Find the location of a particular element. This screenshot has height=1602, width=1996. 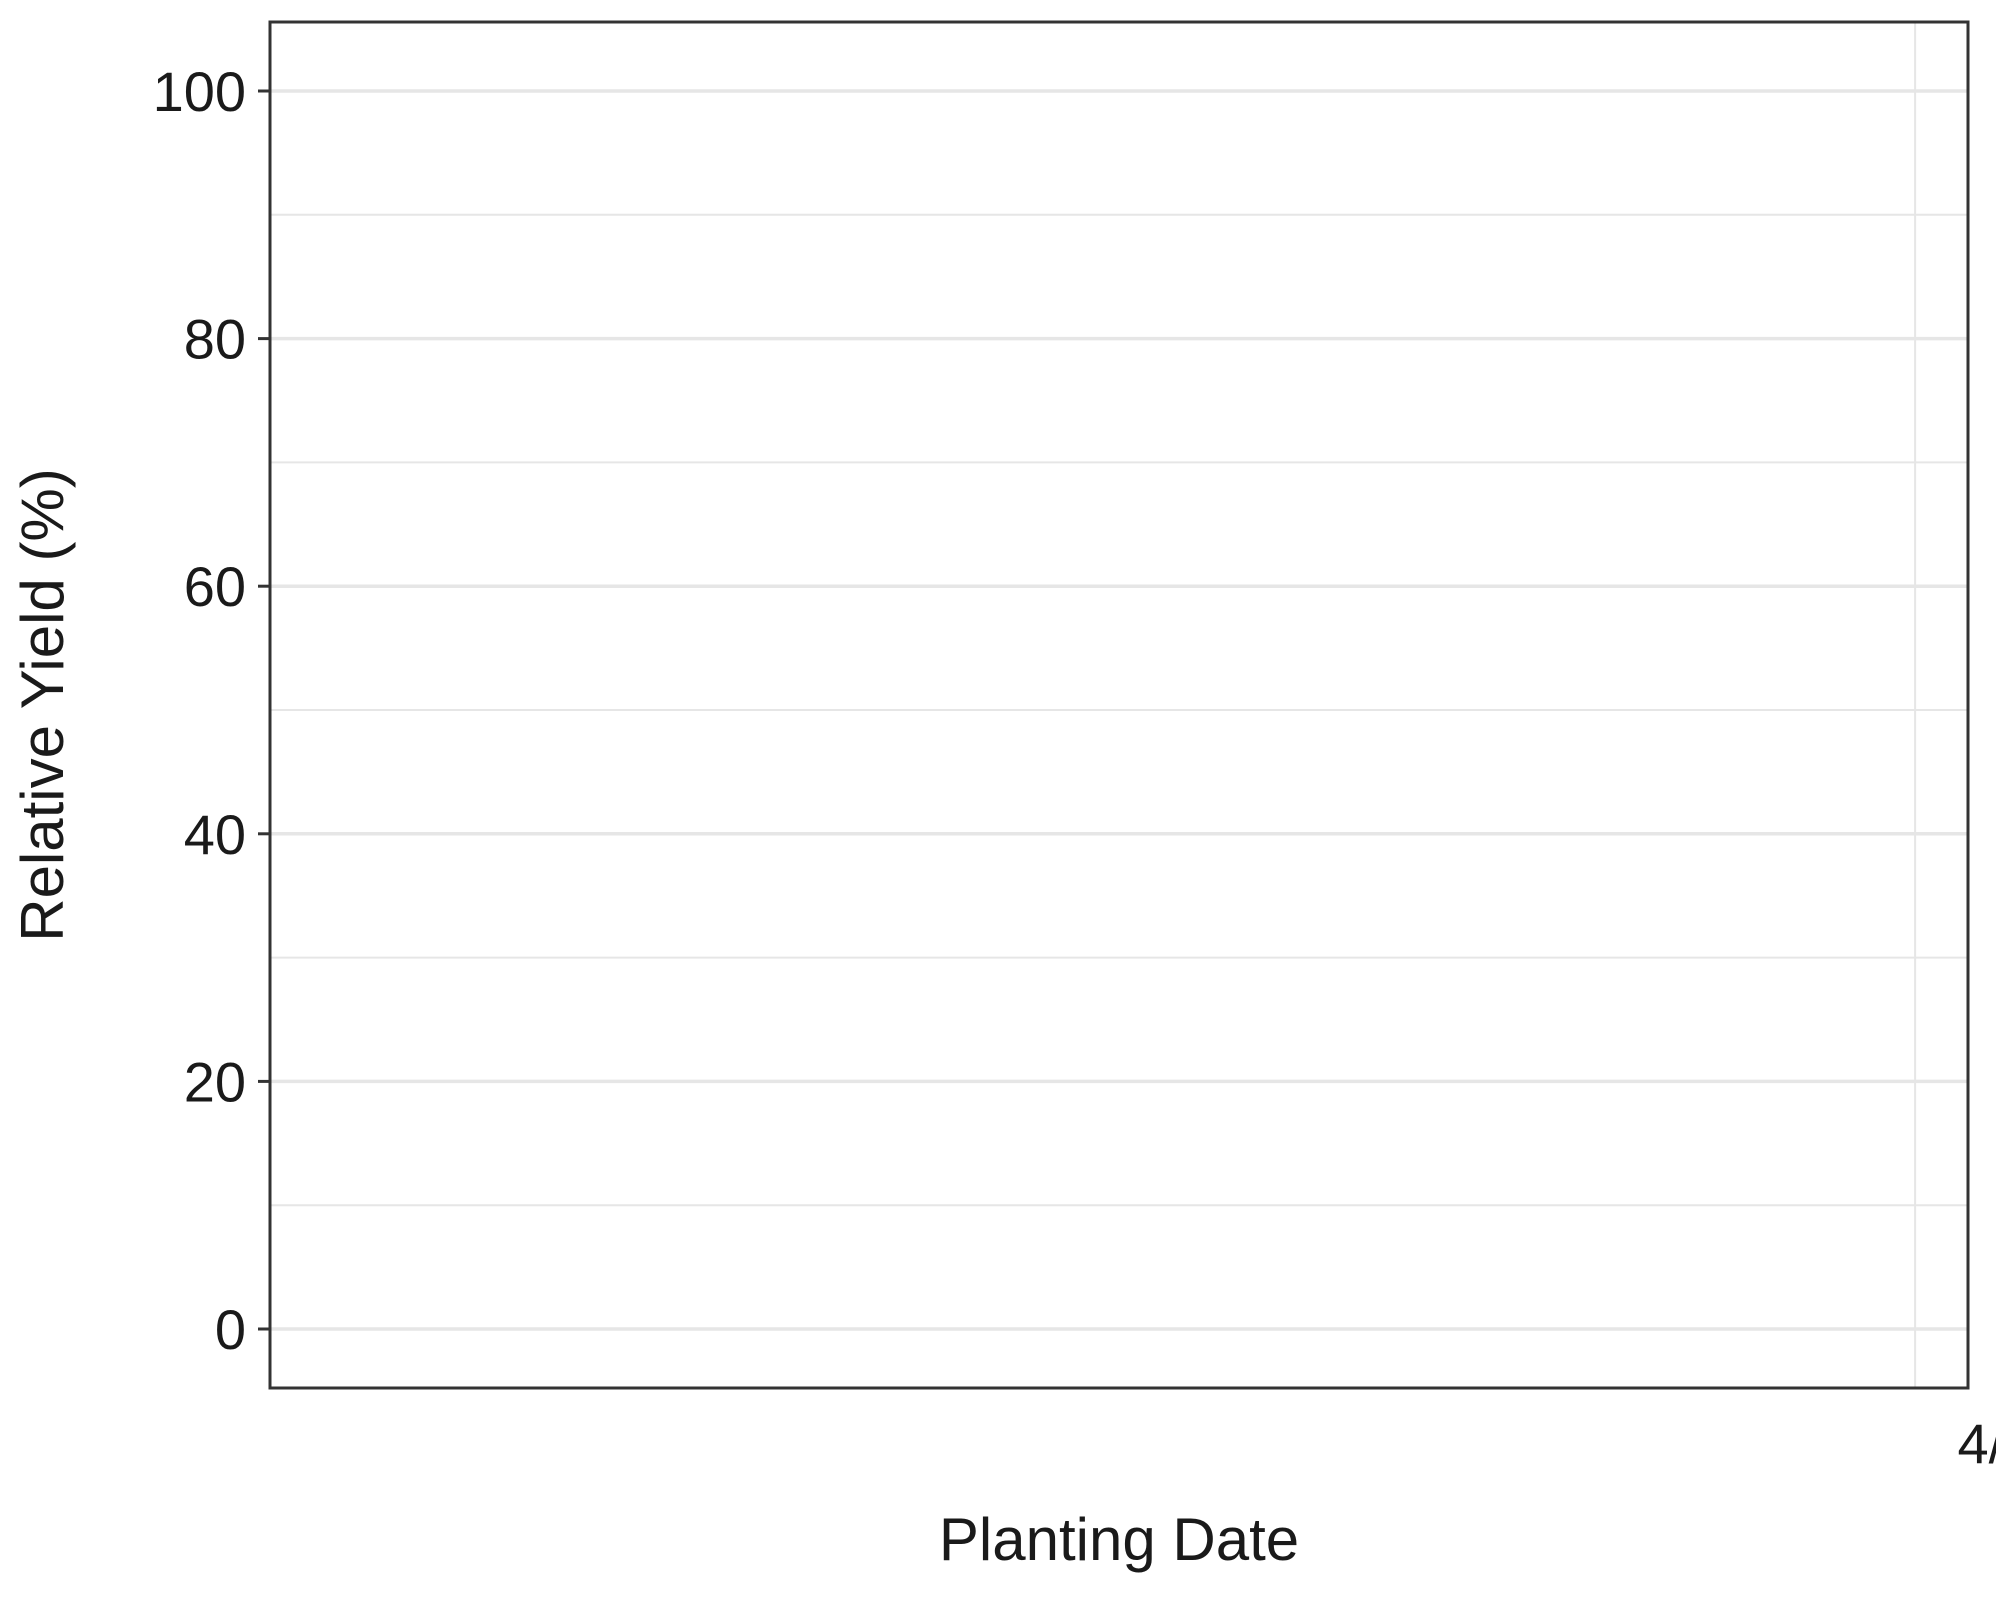

x-tick-label: 4/10 is located at coordinates (1977, 1443).